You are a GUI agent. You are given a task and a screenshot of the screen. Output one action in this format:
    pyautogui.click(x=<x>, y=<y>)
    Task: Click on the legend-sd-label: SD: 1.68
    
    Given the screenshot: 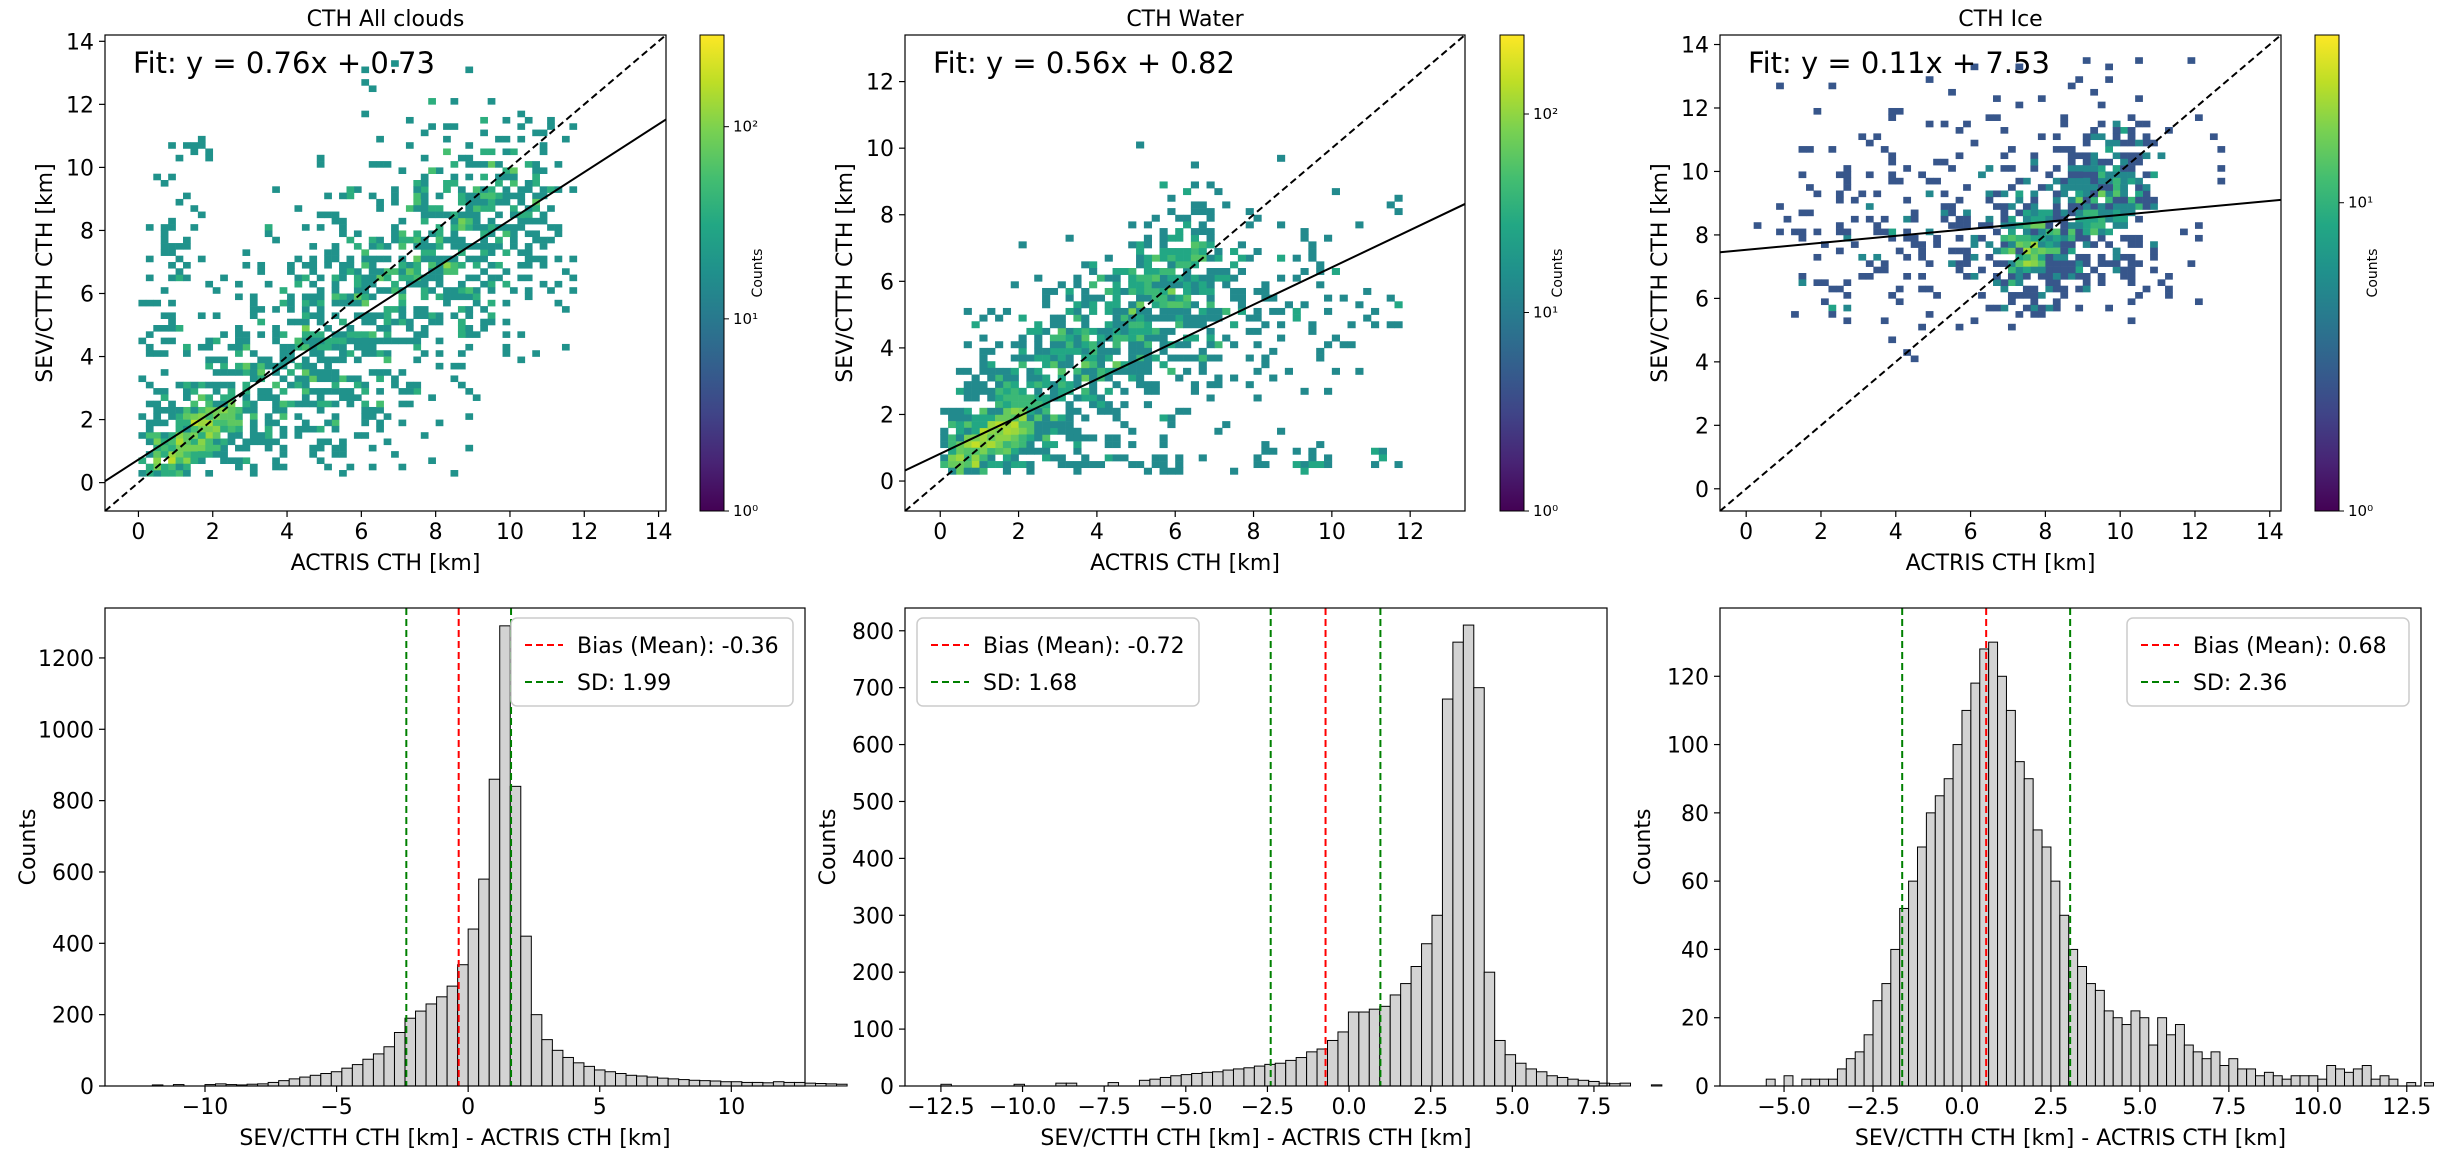 What is the action you would take?
    pyautogui.click(x=1030, y=683)
    